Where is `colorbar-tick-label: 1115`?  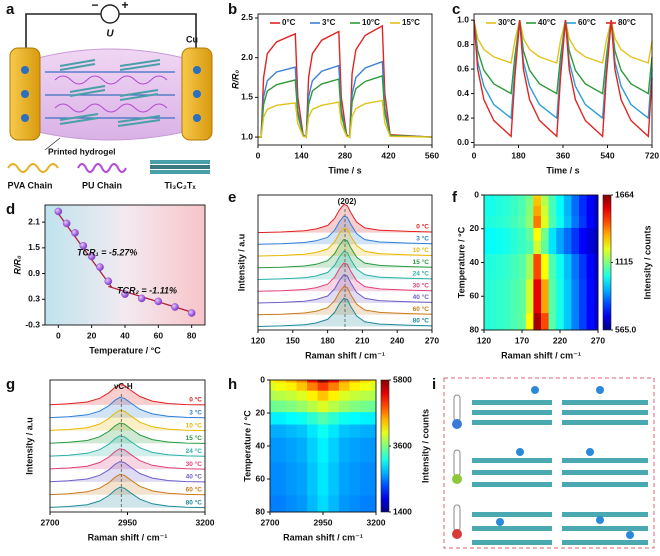 colorbar-tick-label: 1115 is located at coordinates (624, 262).